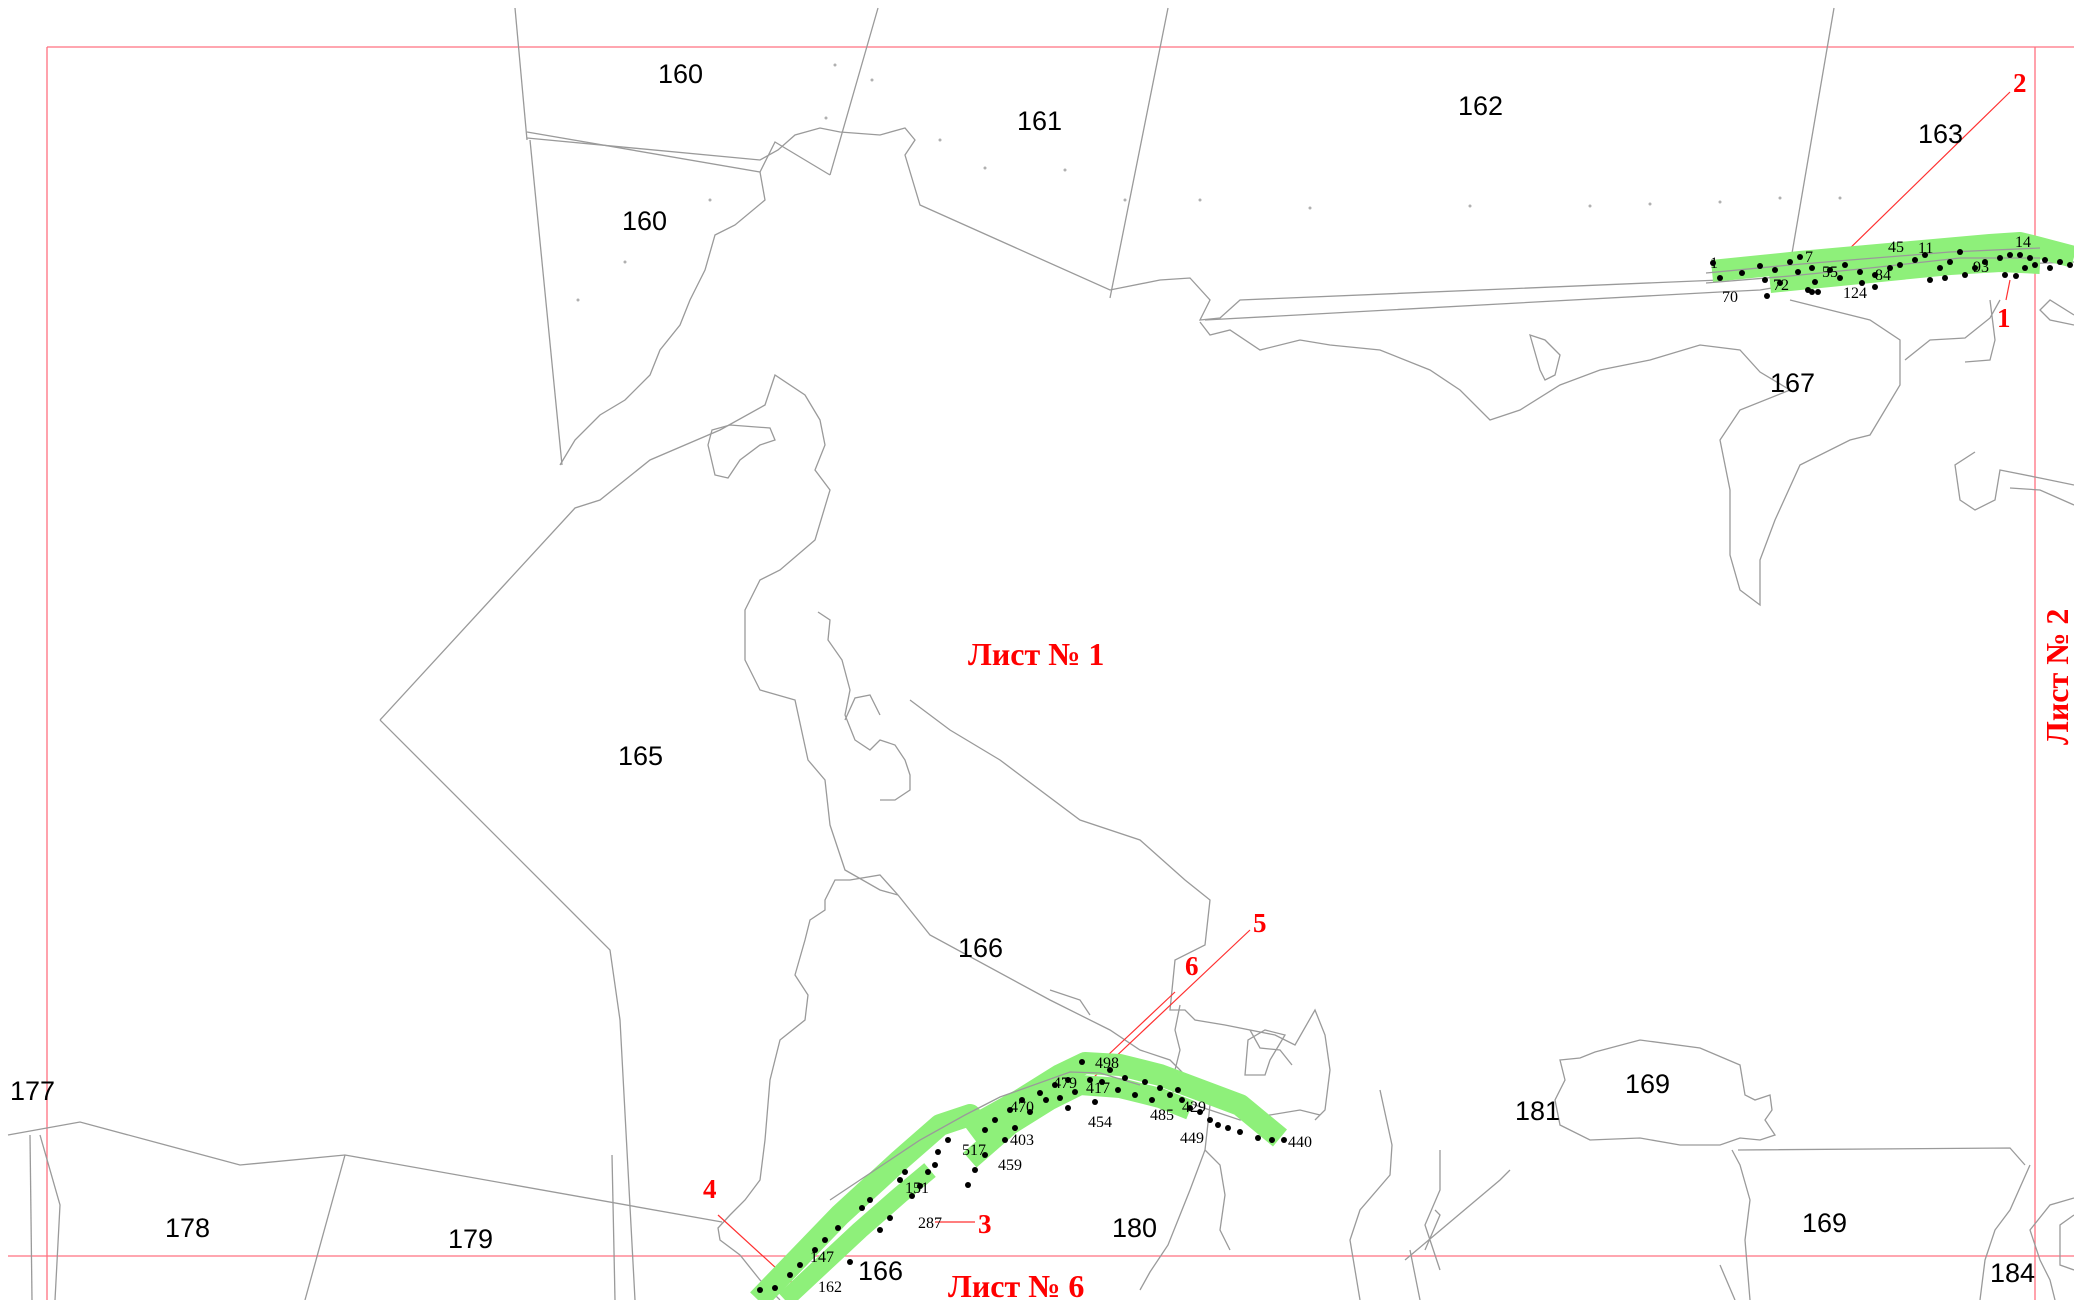 This screenshot has width=2074, height=1300. Describe the element at coordinates (1781, 285) in the screenshot. I see `survey-point-label: 72` at that location.